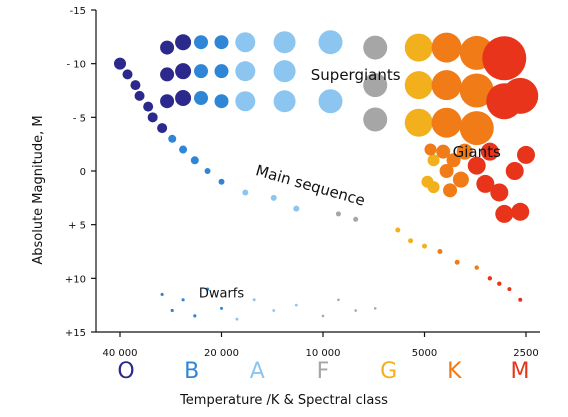 The width and height of the screenshot is (568, 417). Describe the element at coordinates (222, 294) in the screenshot. I see `region-label-dwarfs: Dwarfs` at that location.